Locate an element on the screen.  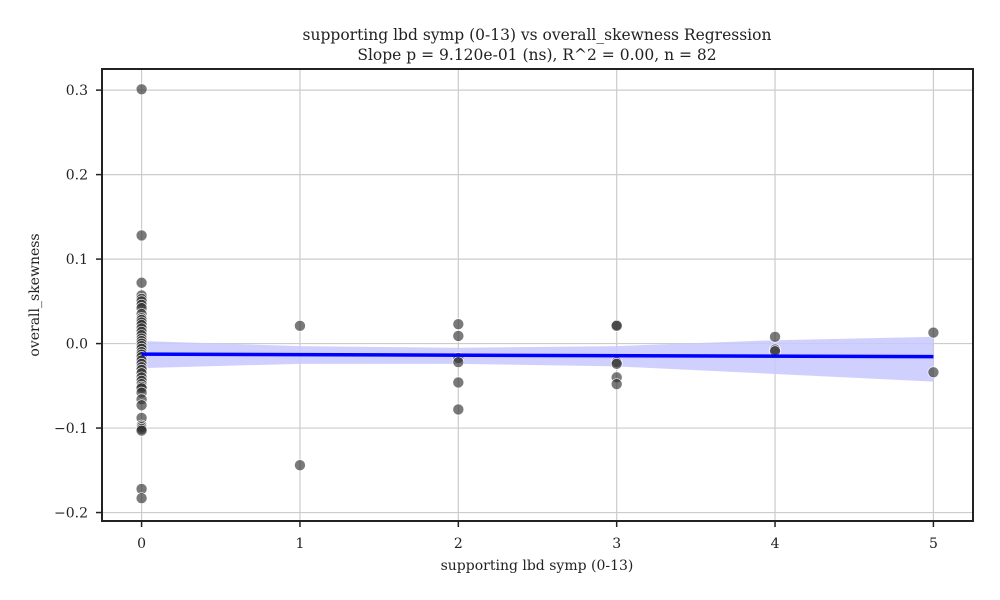
confidence-band is located at coordinates (537, 359).